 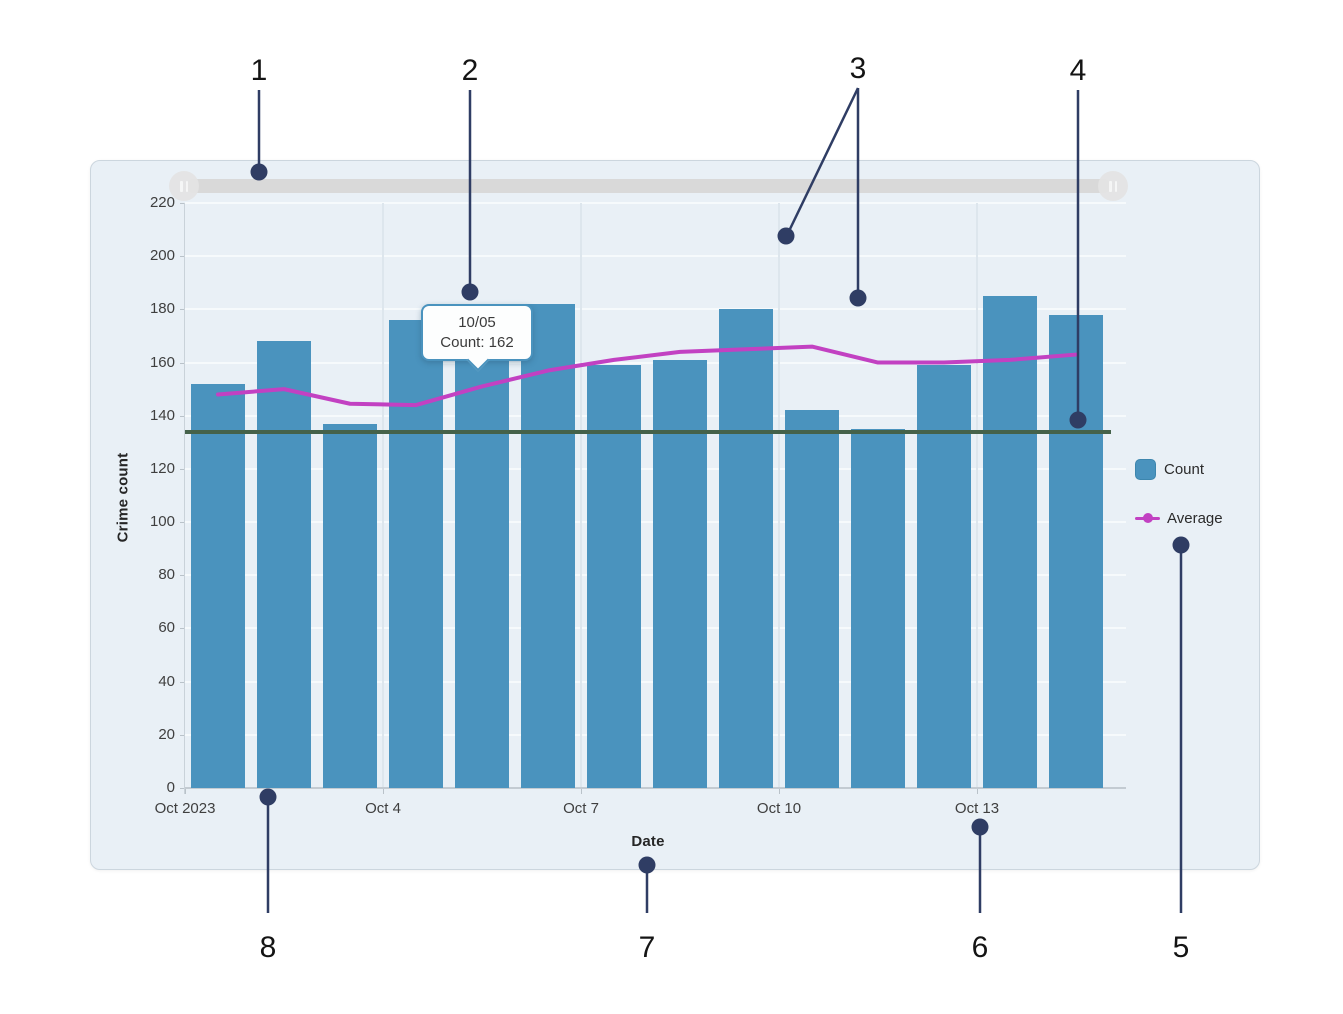 I want to click on y-tick-label: 200, so click(x=162, y=256).